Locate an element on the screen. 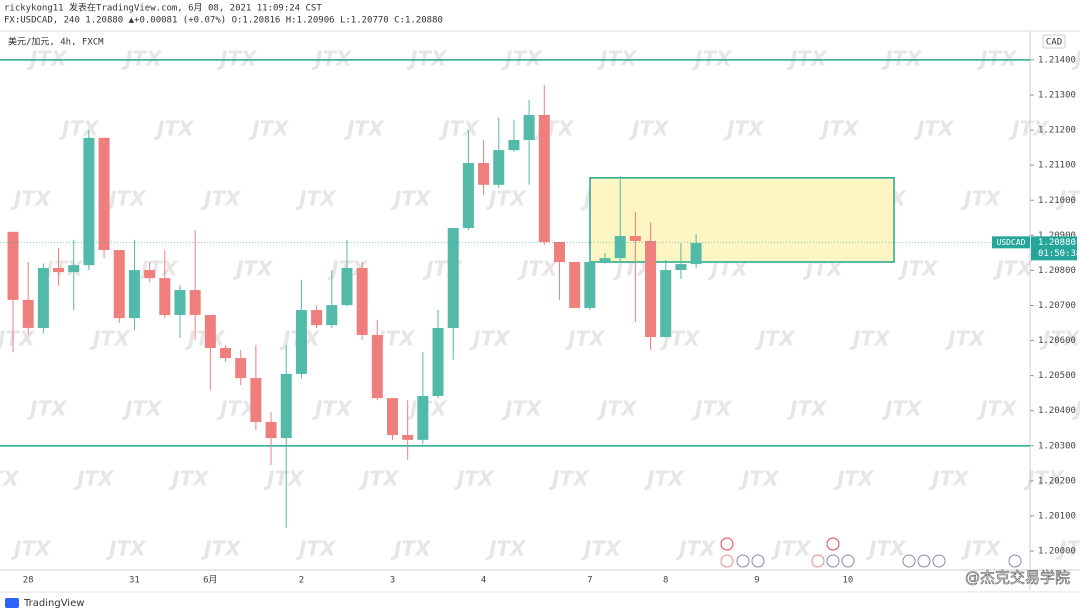  symbol-tag-text: USDCAD is located at coordinates (1011, 242).